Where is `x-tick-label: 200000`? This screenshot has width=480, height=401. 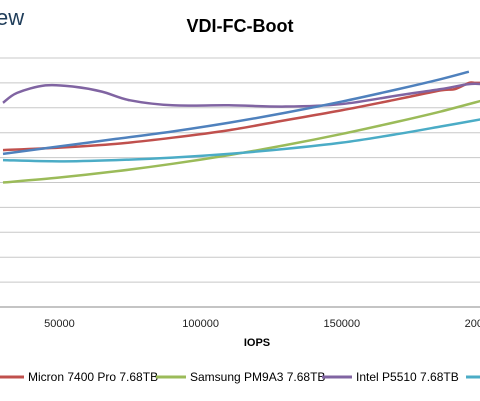 x-tick-label: 200000 is located at coordinates (472, 324).